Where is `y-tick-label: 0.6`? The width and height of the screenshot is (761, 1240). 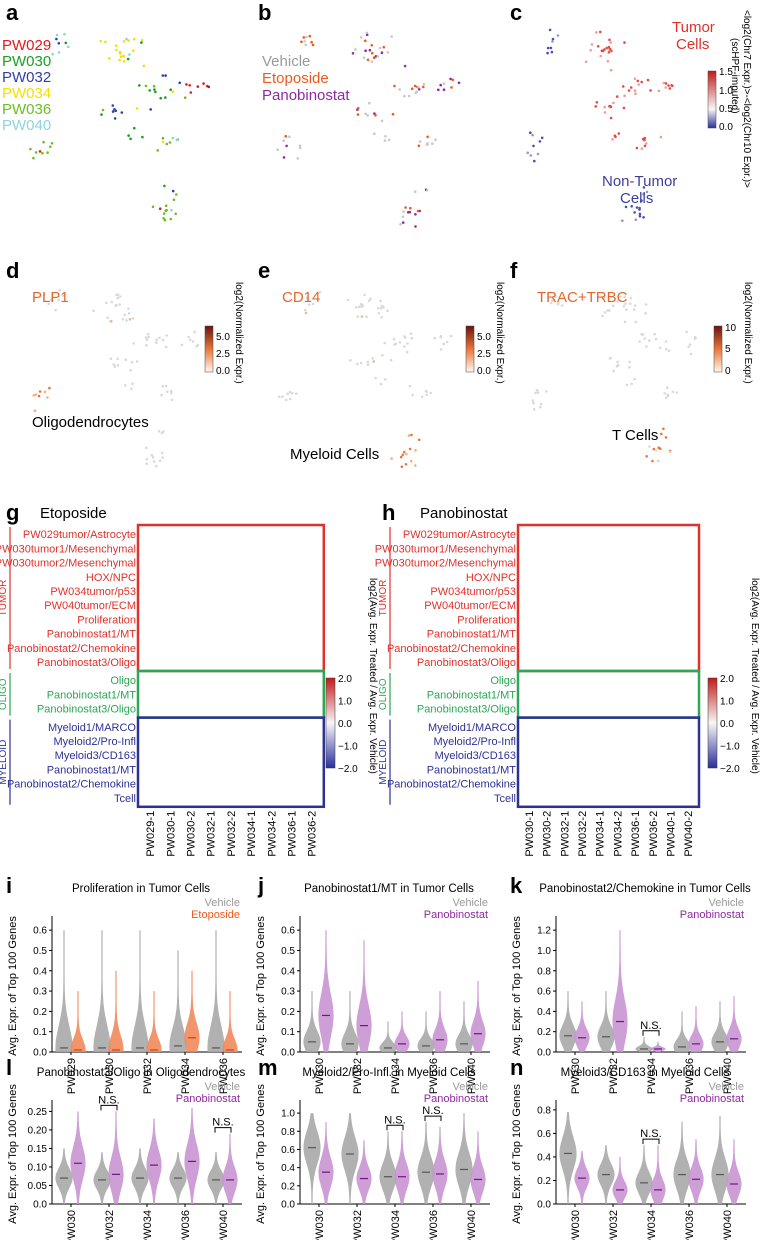 y-tick-label: 0.6 is located at coordinates (40, 931).